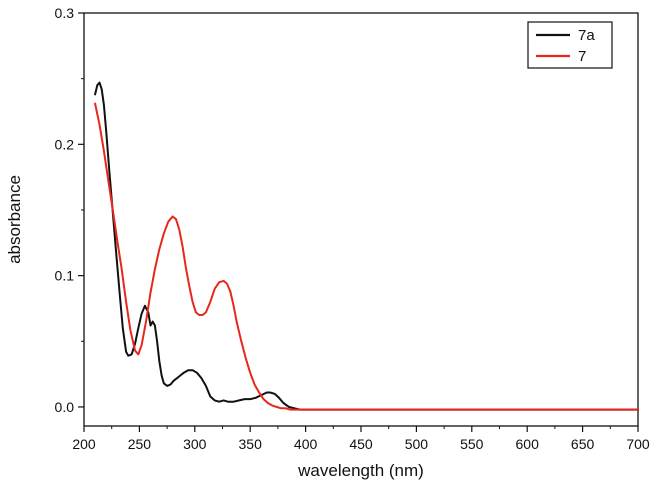  What do you see at coordinates (638, 444) in the screenshot?
I see `x-tick-label: 700` at bounding box center [638, 444].